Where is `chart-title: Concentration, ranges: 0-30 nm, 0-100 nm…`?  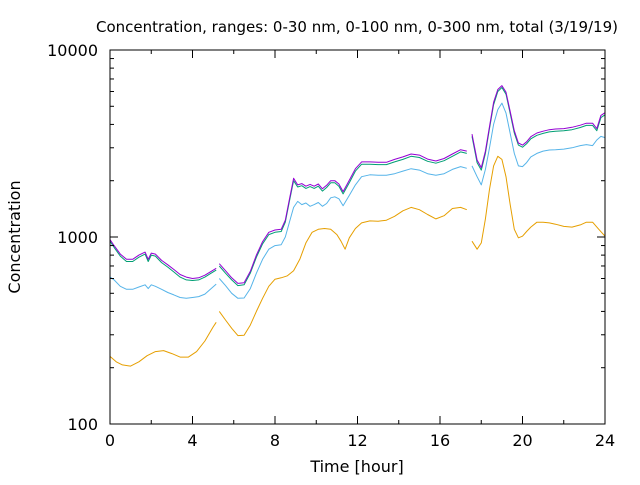 chart-title: Concentration, ranges: 0-30 nm, 0-100 nm… is located at coordinates (357, 27).